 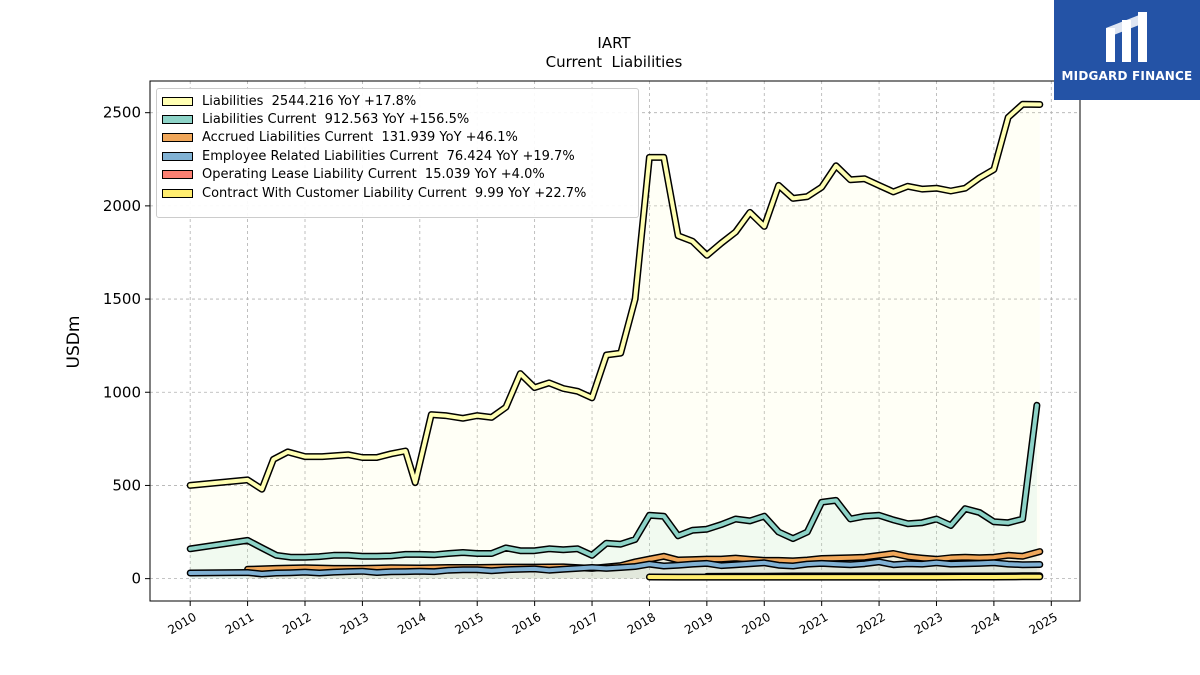 I want to click on x-tick-label: 2010, so click(x=181, y=623).